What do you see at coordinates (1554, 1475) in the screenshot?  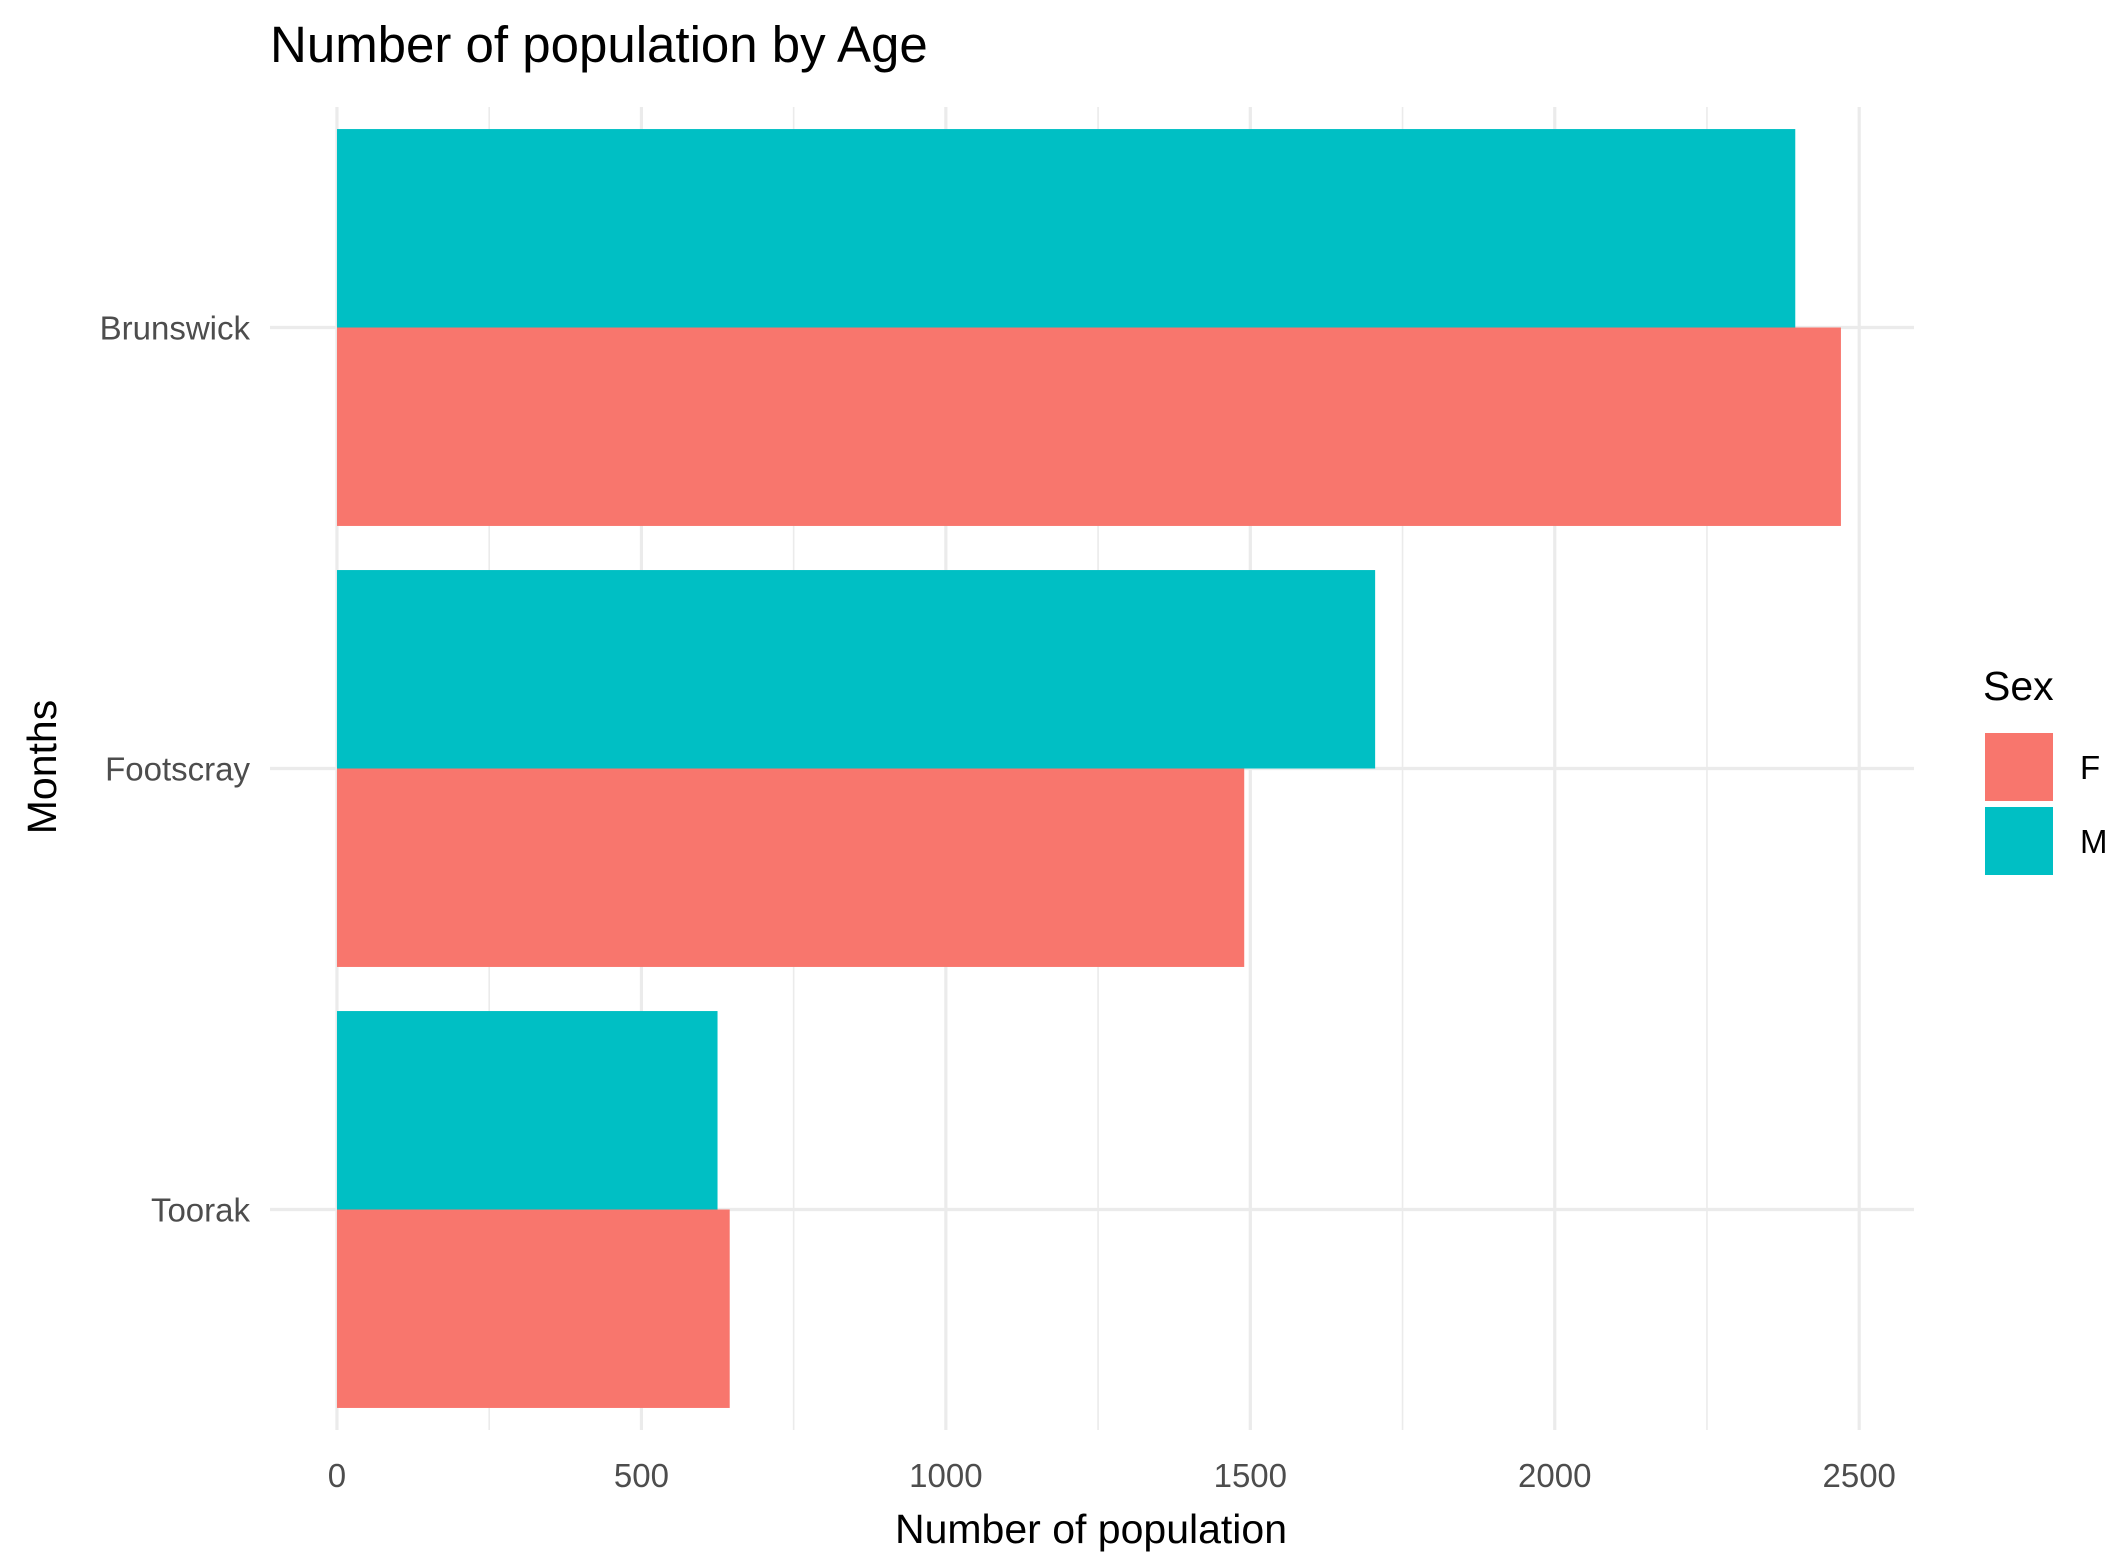 I see `x-tick-label: 2000` at bounding box center [1554, 1475].